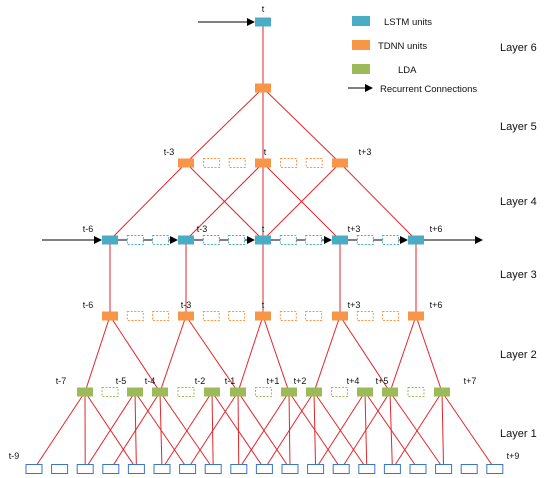 This screenshot has width=546, height=478. What do you see at coordinates (518, 48) in the screenshot?
I see `layer-6-label: Layer 6` at bounding box center [518, 48].